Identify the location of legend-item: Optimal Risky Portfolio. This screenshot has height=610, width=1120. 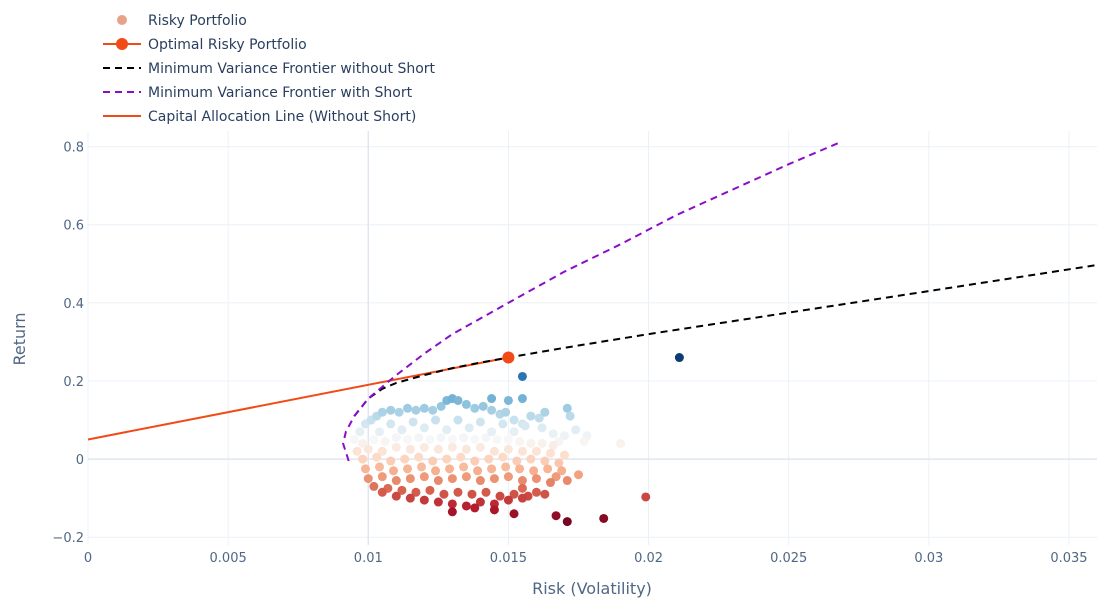
(205, 45).